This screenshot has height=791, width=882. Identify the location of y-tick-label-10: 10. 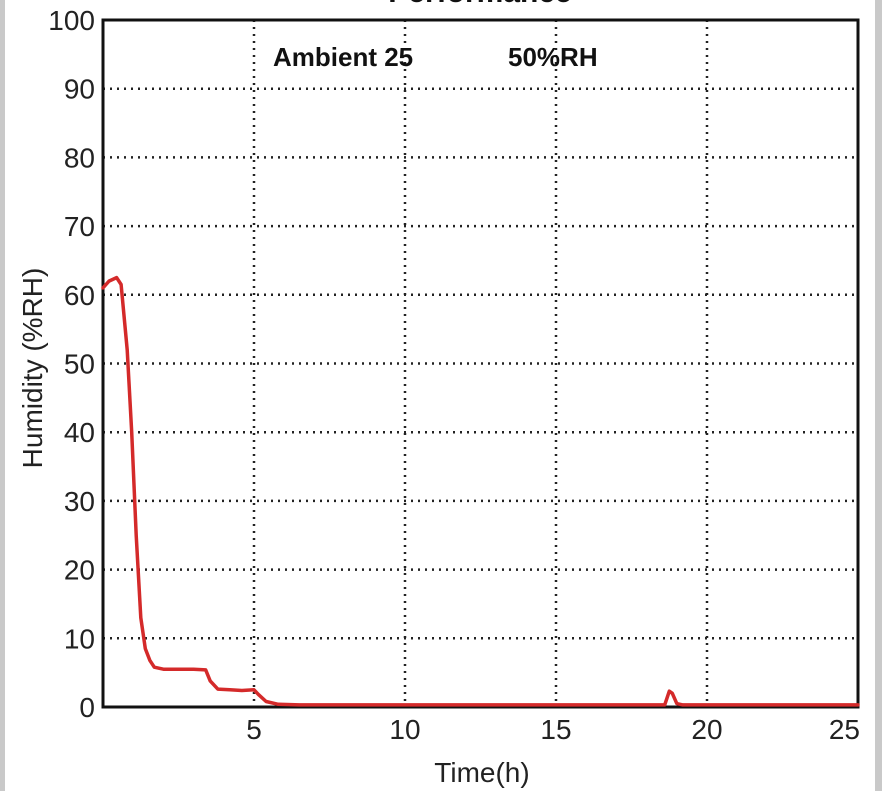
(79, 638).